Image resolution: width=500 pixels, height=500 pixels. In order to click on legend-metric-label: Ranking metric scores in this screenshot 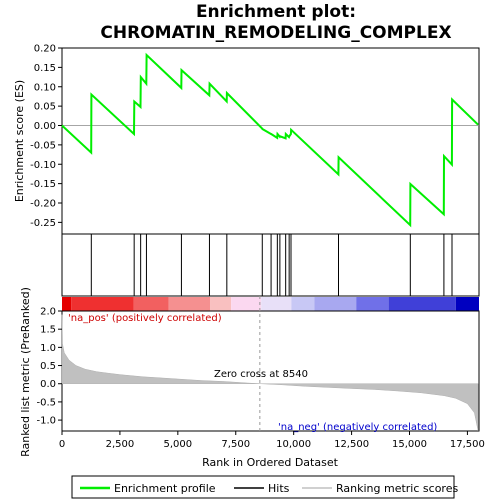, I will do `click(397, 488)`.